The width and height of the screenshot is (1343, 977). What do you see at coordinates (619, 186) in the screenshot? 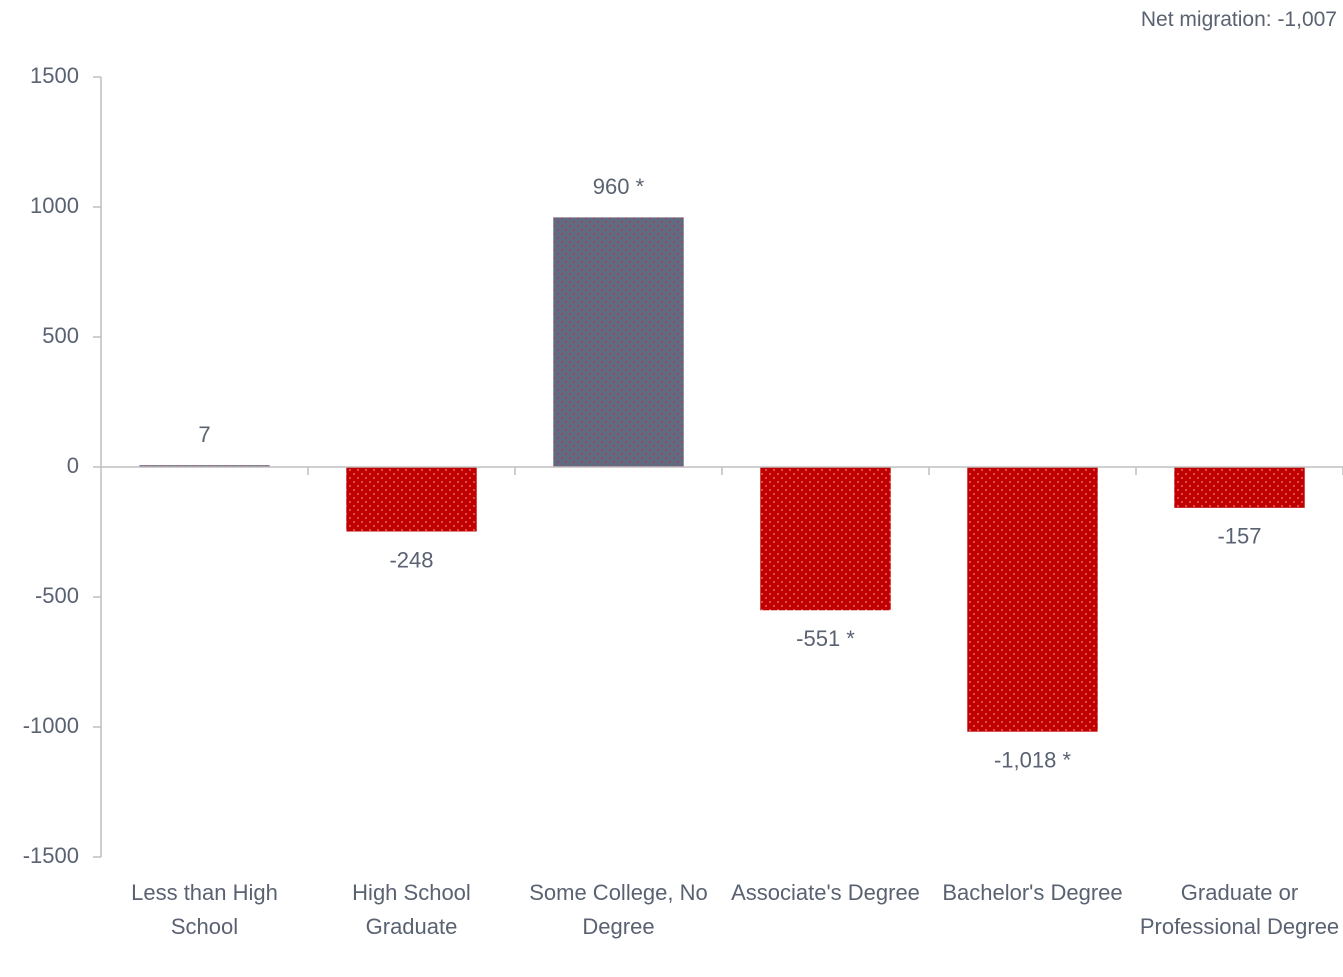
I see `data-label: 960 *` at bounding box center [619, 186].